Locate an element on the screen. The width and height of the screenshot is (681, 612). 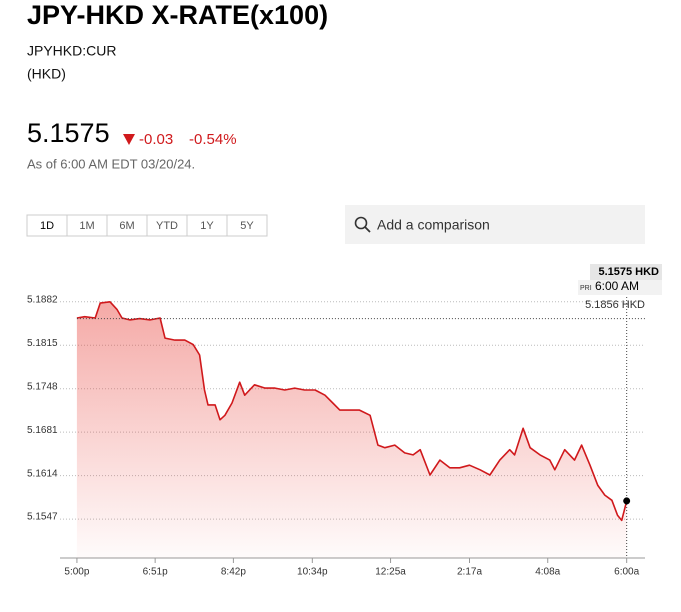
search-icon-handle is located at coordinates (367, 229).